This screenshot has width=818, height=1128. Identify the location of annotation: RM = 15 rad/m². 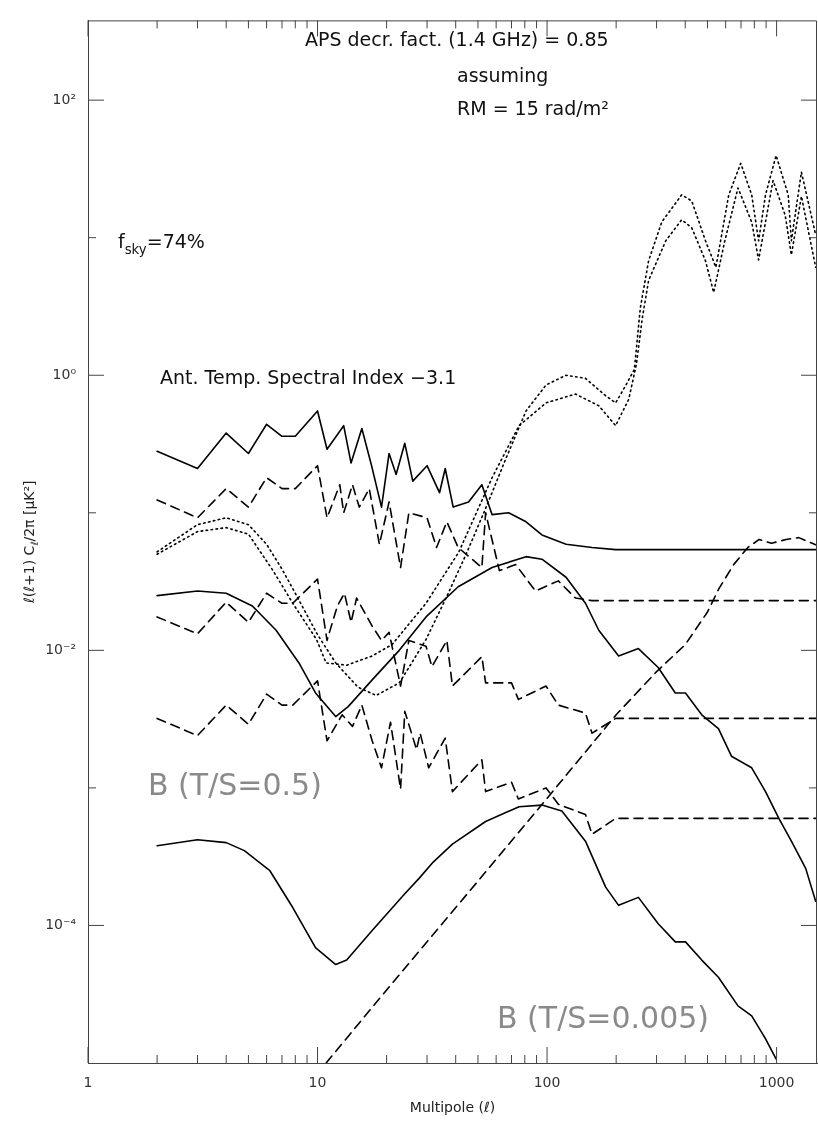
(533, 108).